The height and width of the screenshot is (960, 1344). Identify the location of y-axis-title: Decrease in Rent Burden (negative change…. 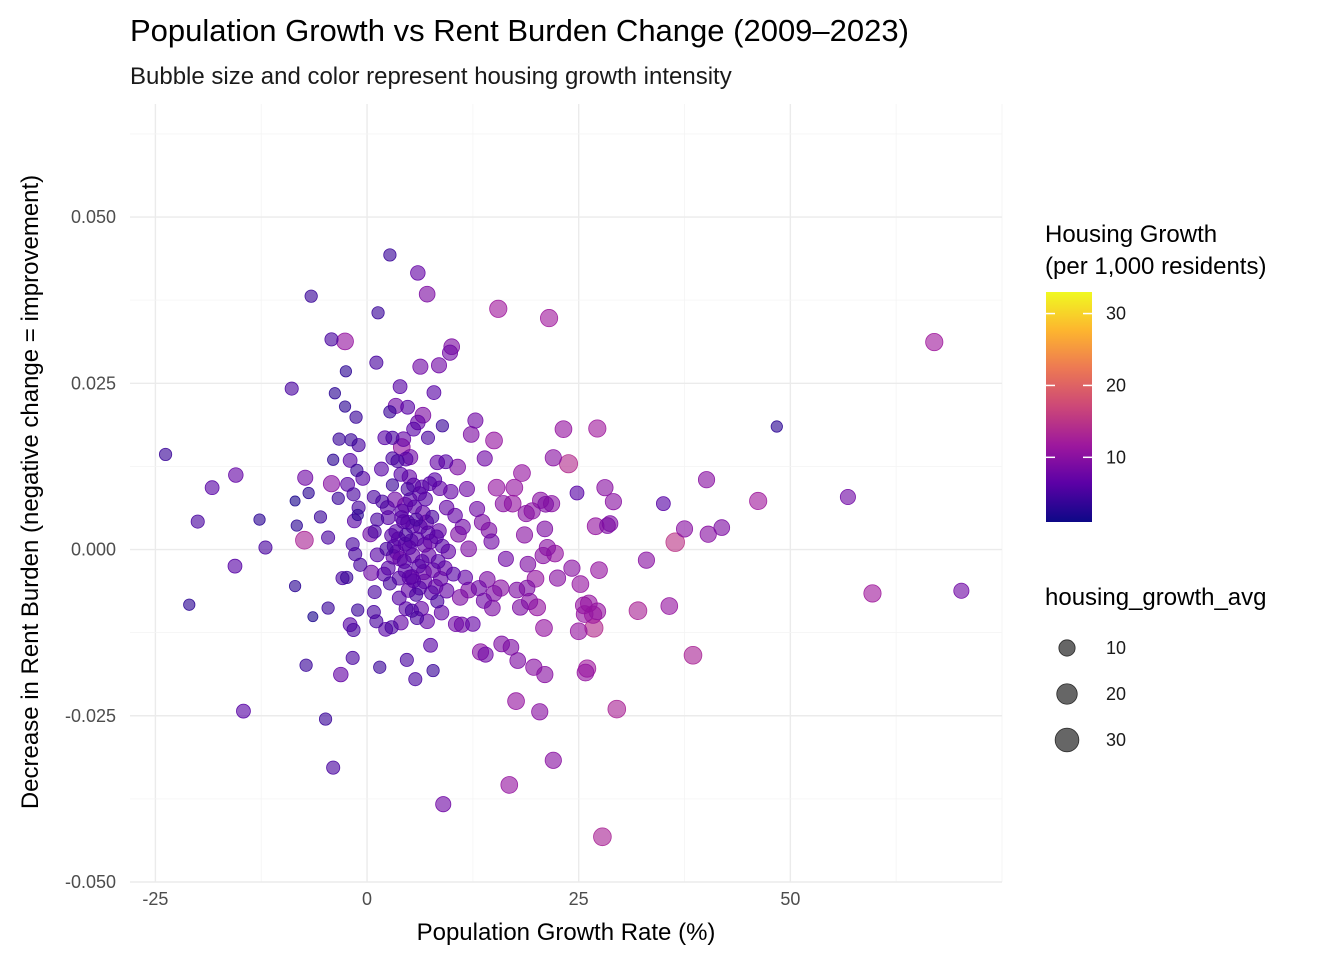
(30, 492).